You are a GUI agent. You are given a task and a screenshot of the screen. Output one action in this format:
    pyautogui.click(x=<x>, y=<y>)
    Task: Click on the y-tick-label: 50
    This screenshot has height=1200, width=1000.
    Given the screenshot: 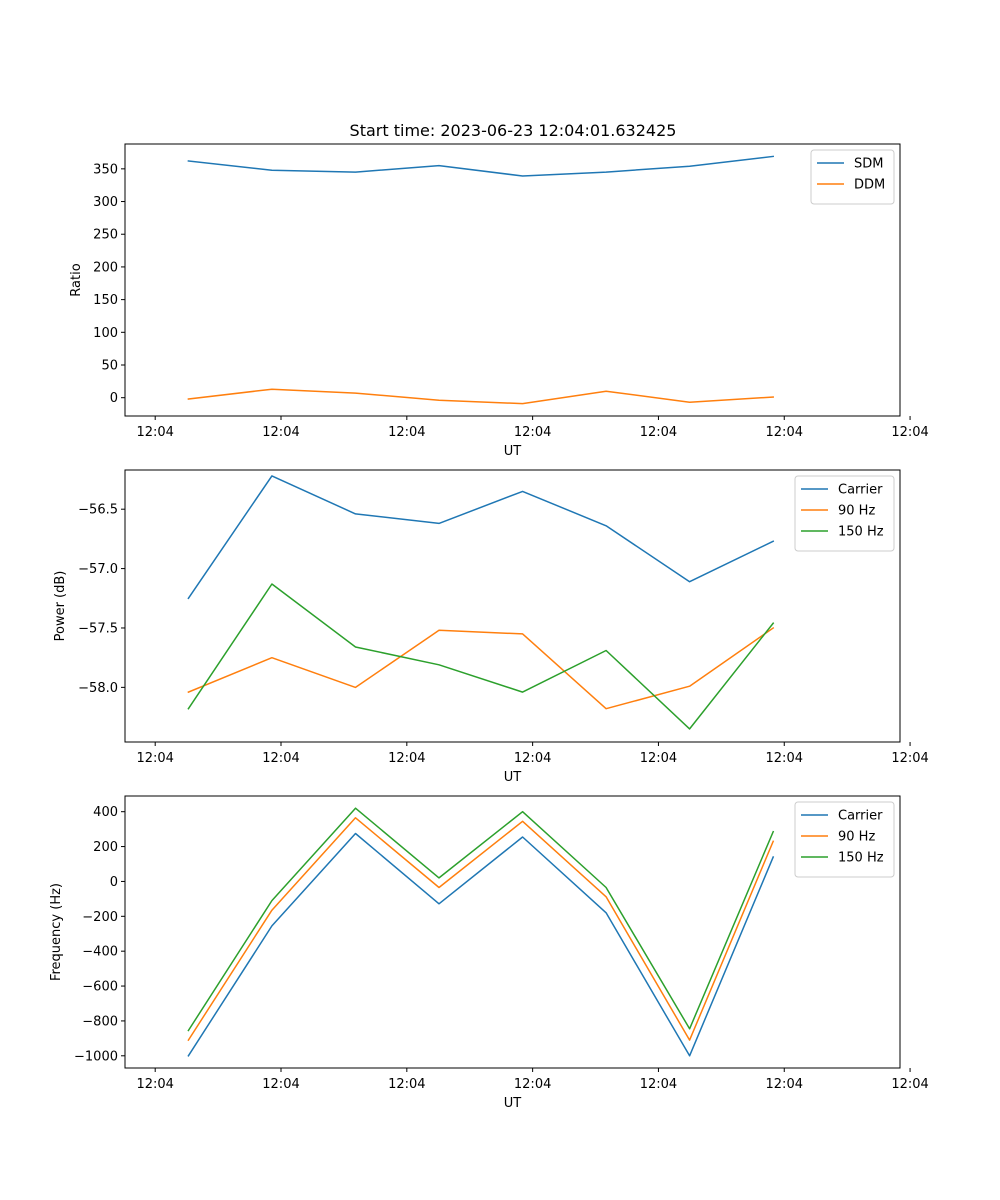 What is the action you would take?
    pyautogui.click(x=109, y=366)
    